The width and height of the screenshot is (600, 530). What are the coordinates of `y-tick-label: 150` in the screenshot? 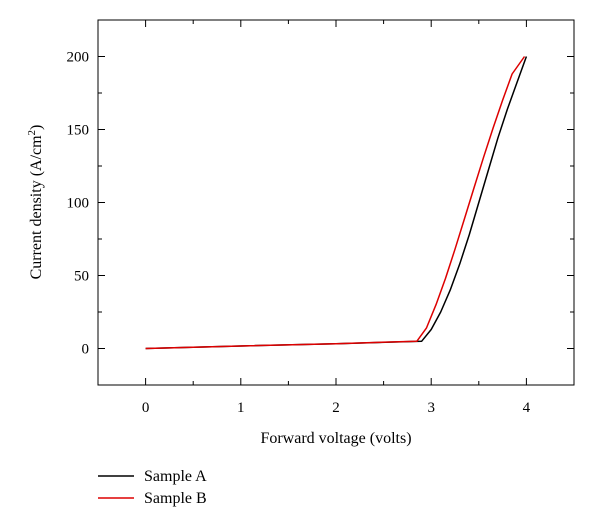 It's located at (78, 131).